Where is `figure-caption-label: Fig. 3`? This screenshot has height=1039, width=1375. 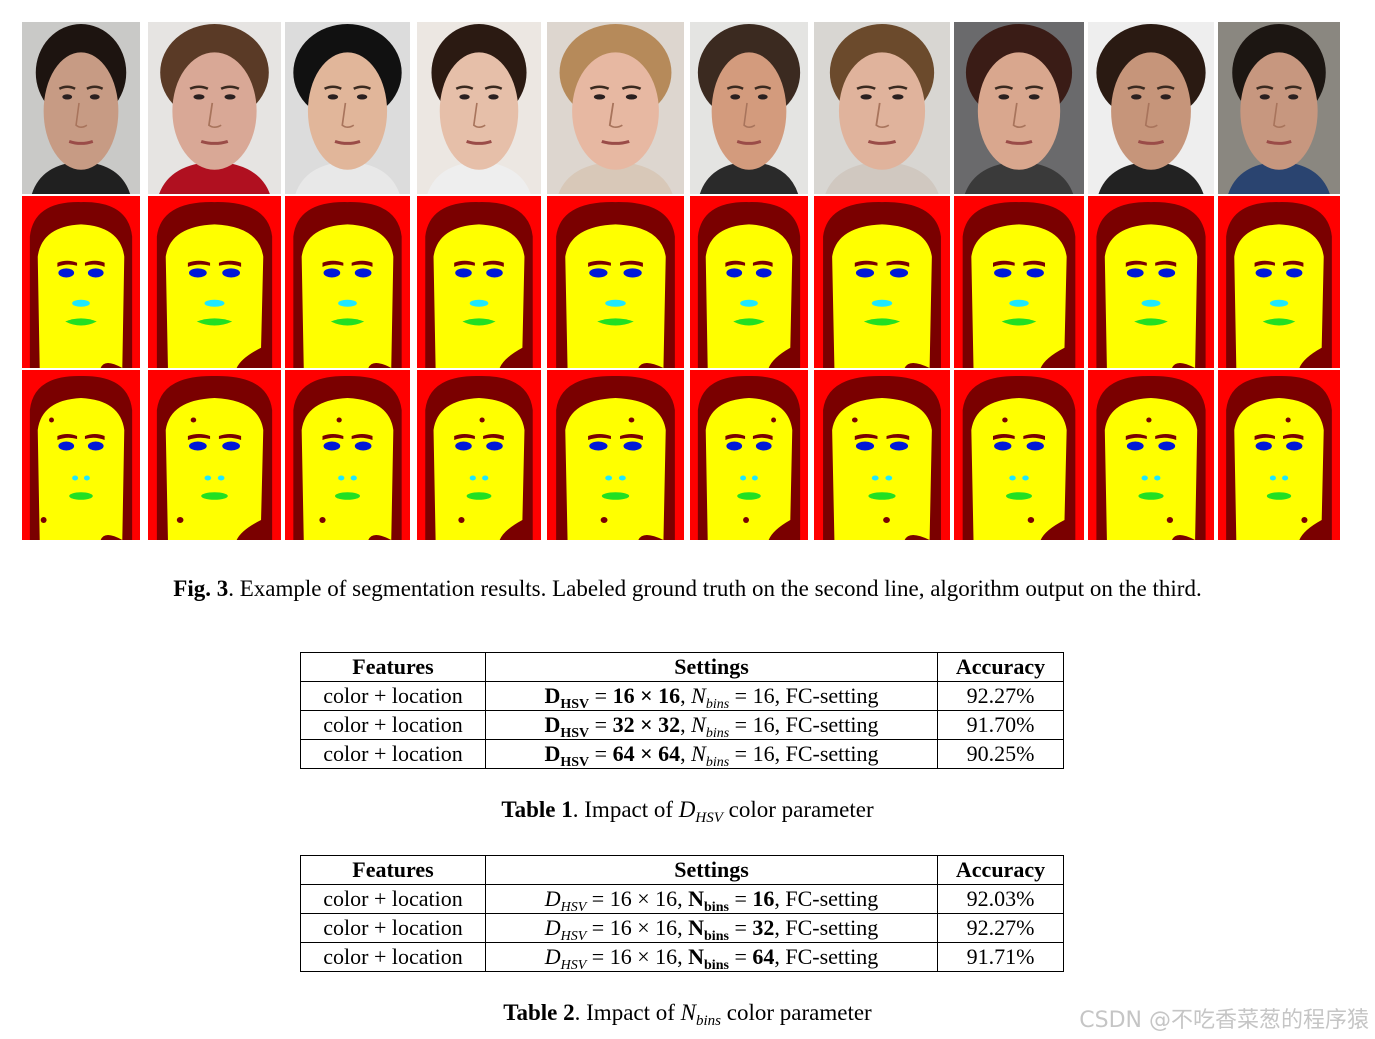 figure-caption-label: Fig. 3 is located at coordinates (201, 588).